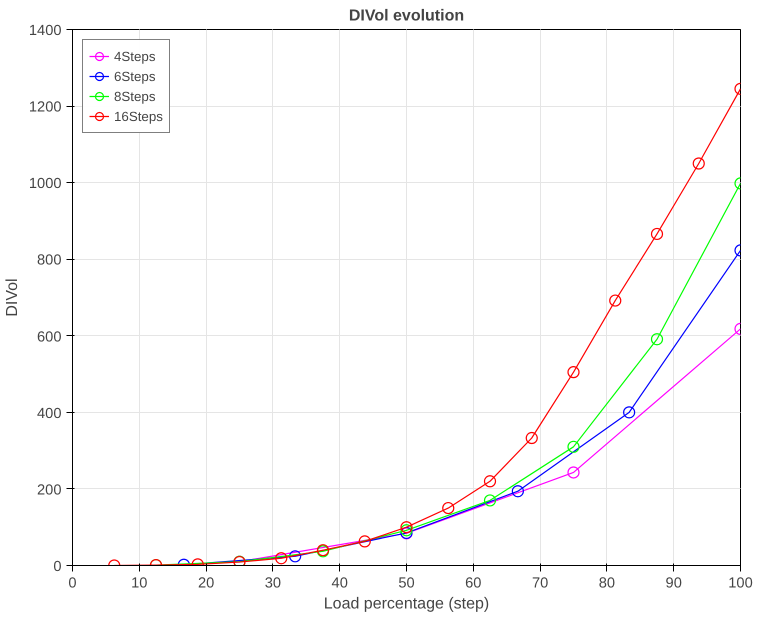  What do you see at coordinates (138, 116) in the screenshot?
I see `legend-label: 16Steps` at bounding box center [138, 116].